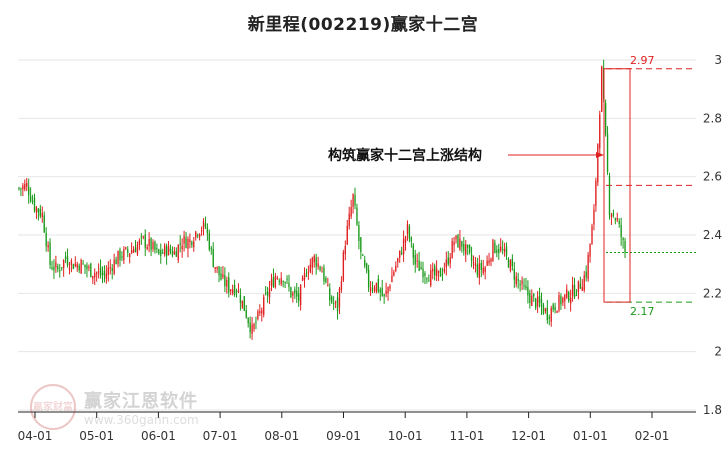 This screenshot has width=726, height=450. What do you see at coordinates (220, 436) in the screenshot?
I see `x-tick-label: 07-01` at bounding box center [220, 436].